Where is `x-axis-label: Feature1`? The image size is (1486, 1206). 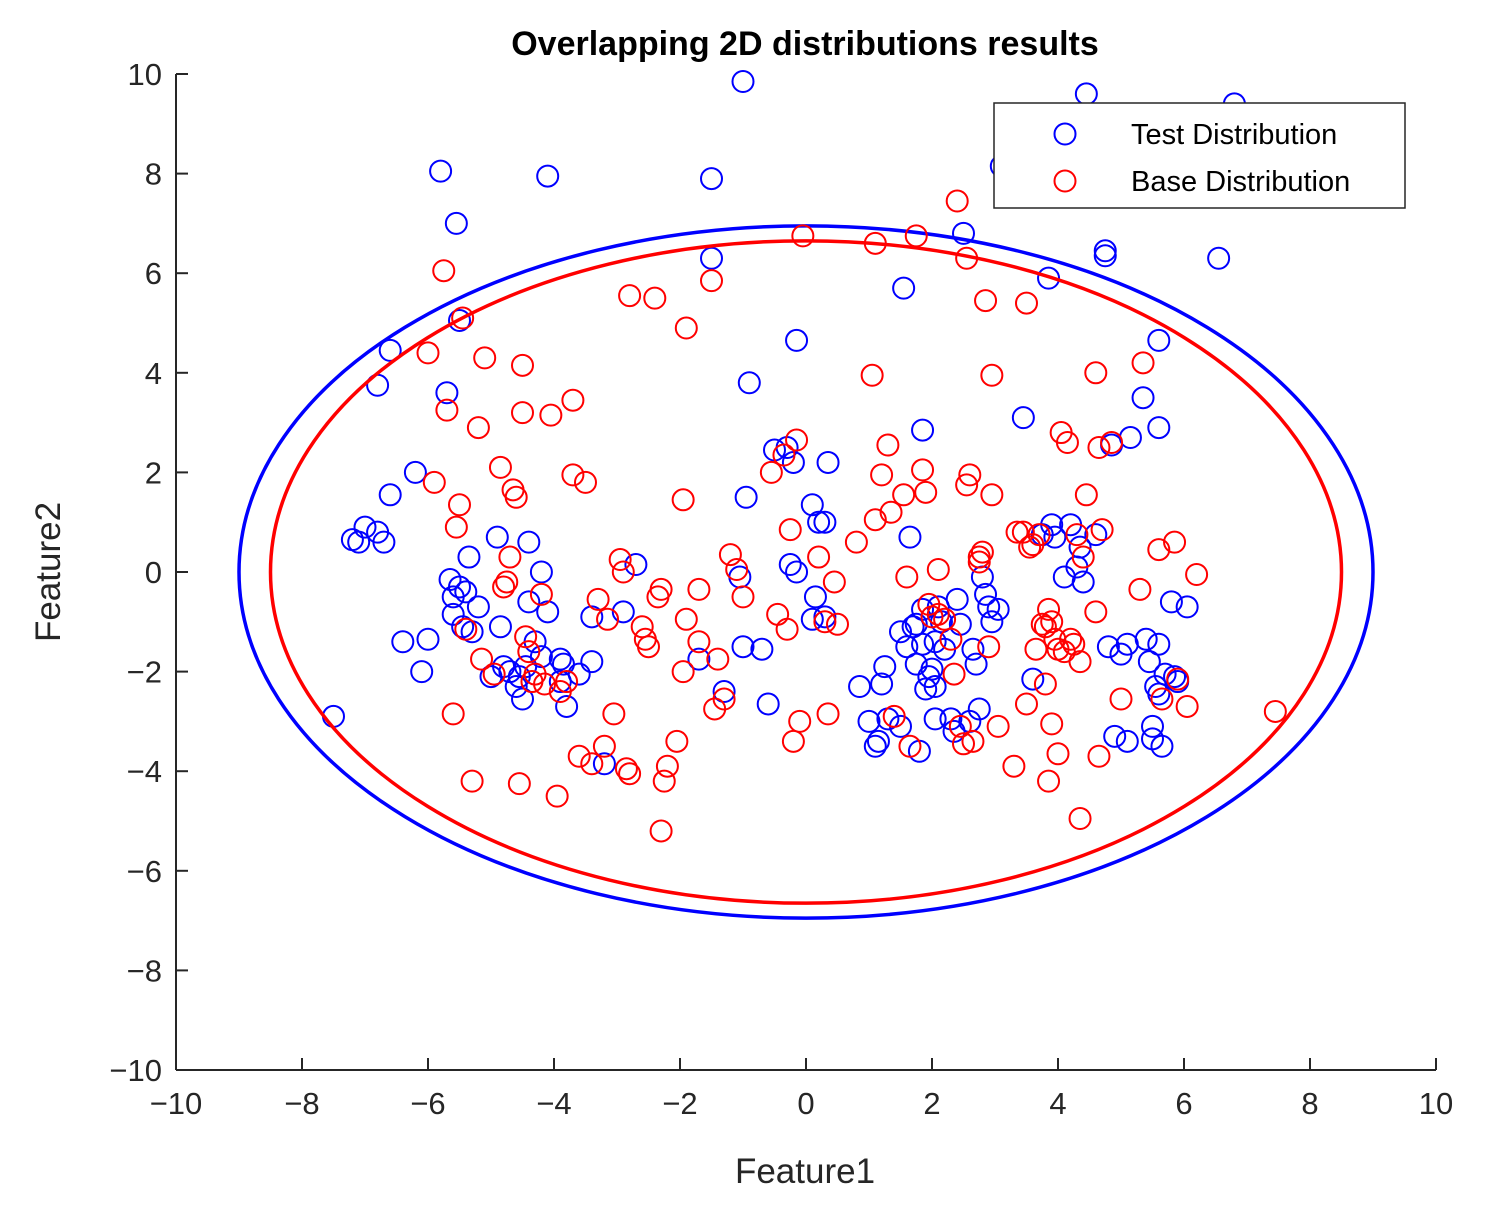
x-axis-label: Feature1 is located at coordinates (805, 1171).